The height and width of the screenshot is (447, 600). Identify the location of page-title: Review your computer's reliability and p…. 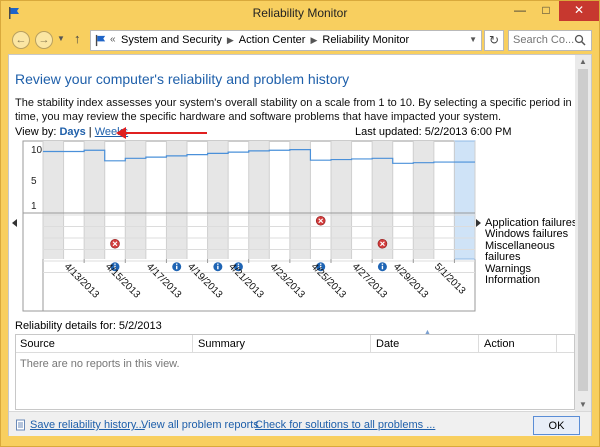
(182, 79).